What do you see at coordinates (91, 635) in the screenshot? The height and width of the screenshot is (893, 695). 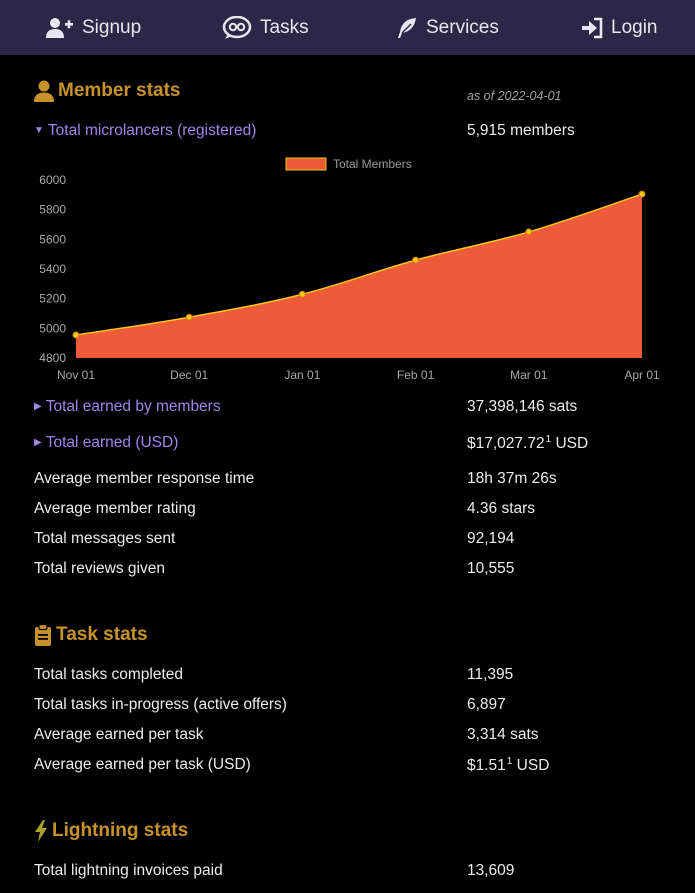 I see `task-stats-title: Task stats` at bounding box center [91, 635].